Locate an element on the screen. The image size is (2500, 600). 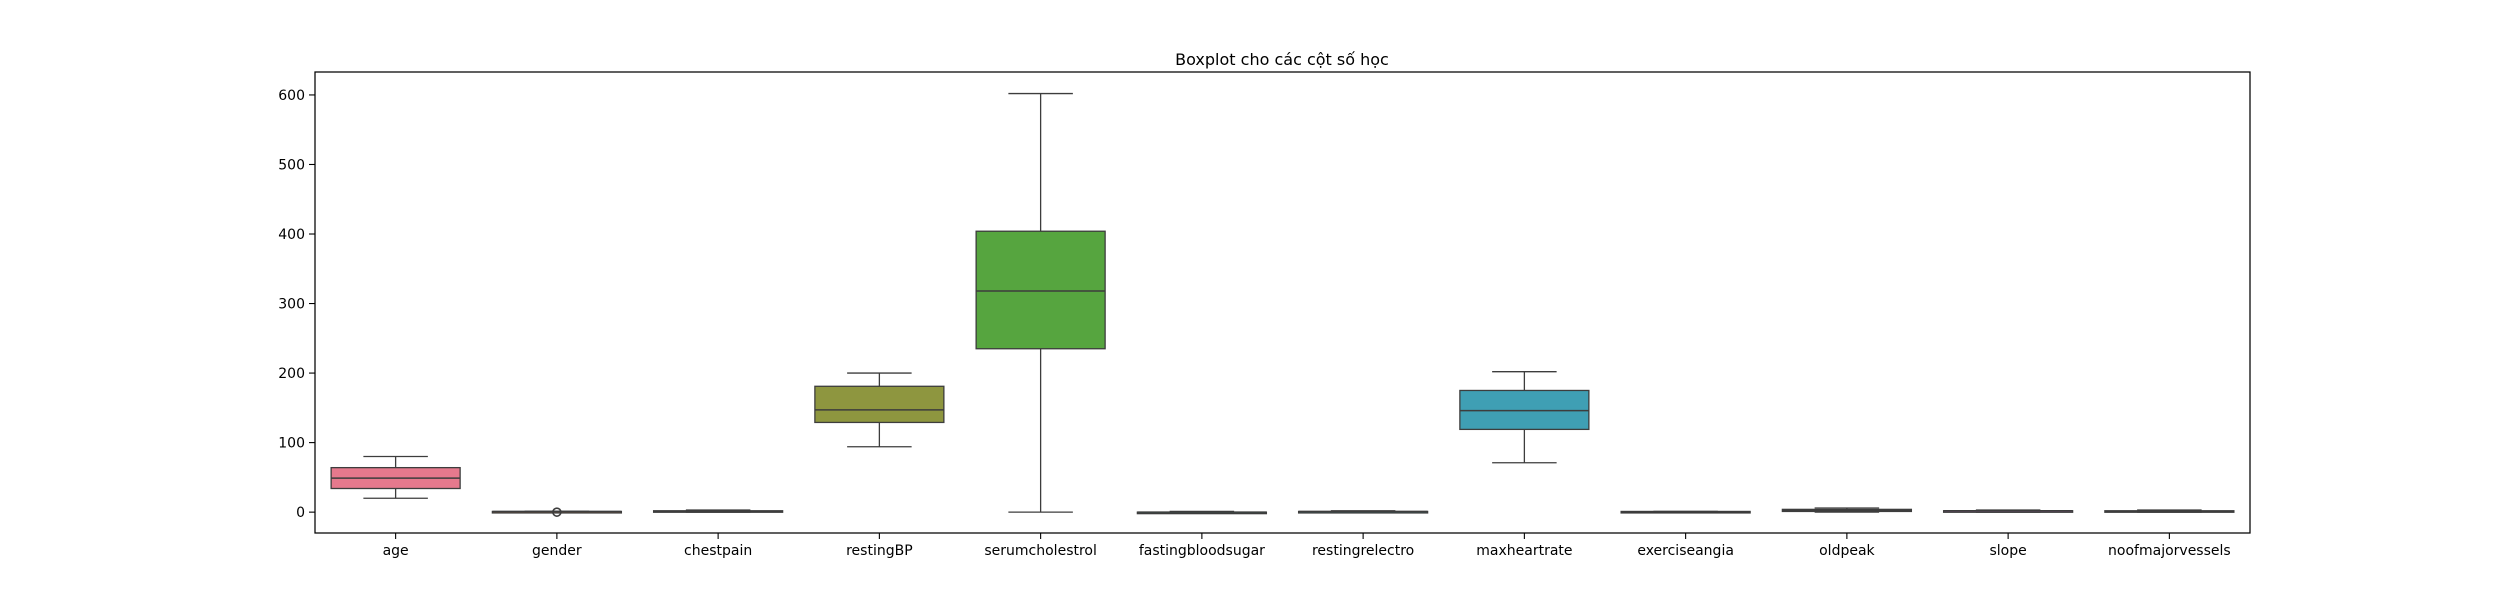
x-tick-label: oldpeak is located at coordinates (1847, 551).